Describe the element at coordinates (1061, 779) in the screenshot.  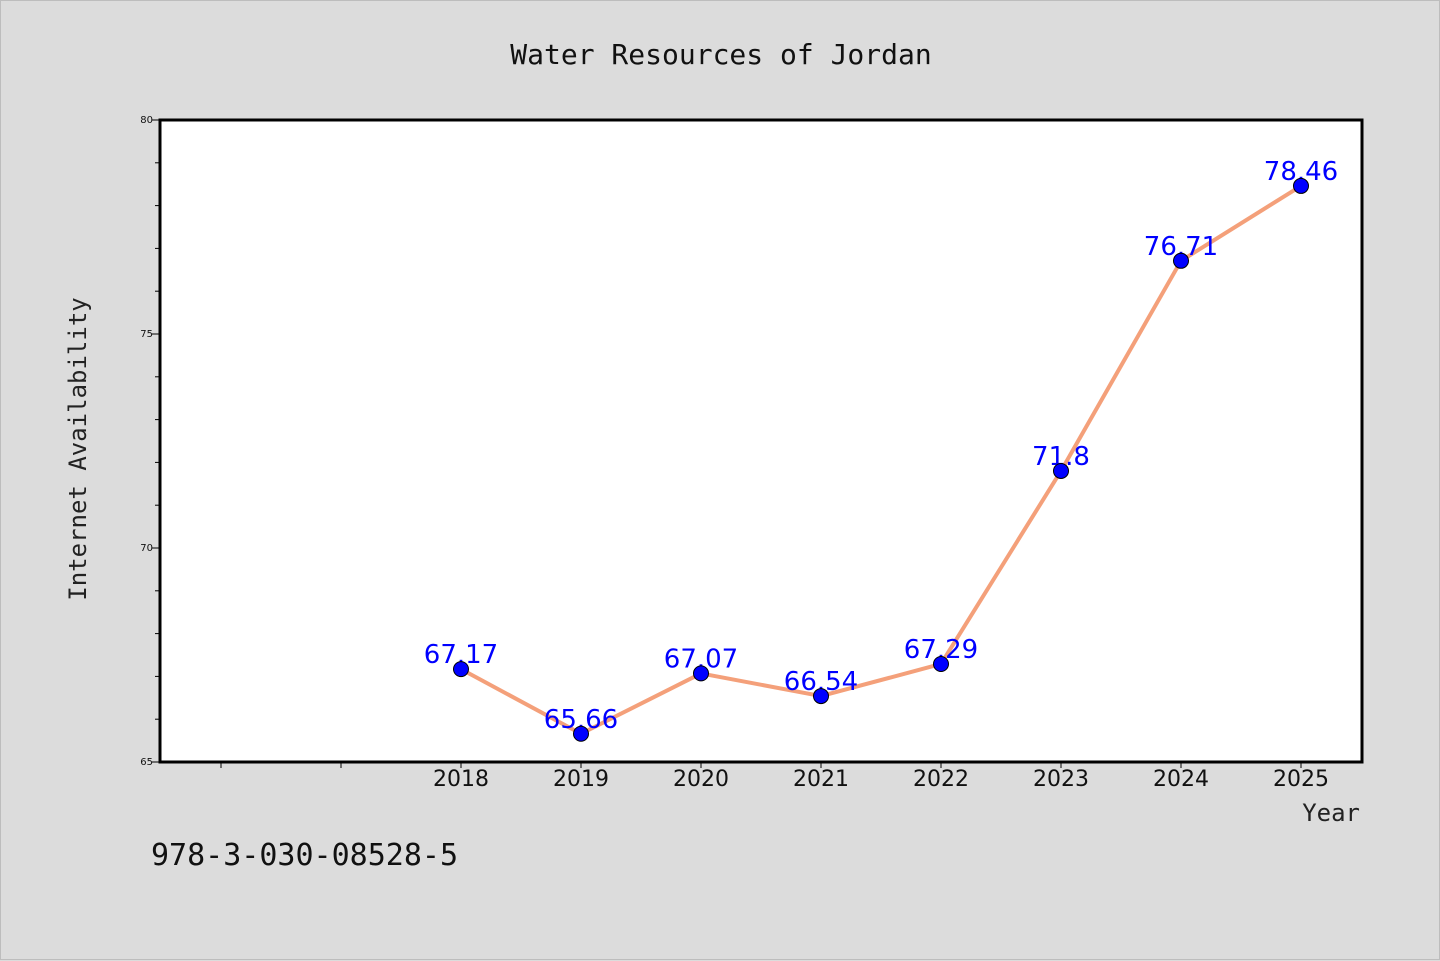
I see `x-tick-label: 2023` at that location.